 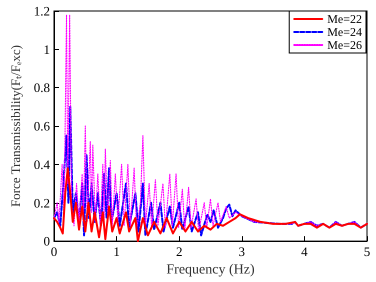 What do you see at coordinates (116, 252) in the screenshot?
I see `x-tick-label: 1` at bounding box center [116, 252].